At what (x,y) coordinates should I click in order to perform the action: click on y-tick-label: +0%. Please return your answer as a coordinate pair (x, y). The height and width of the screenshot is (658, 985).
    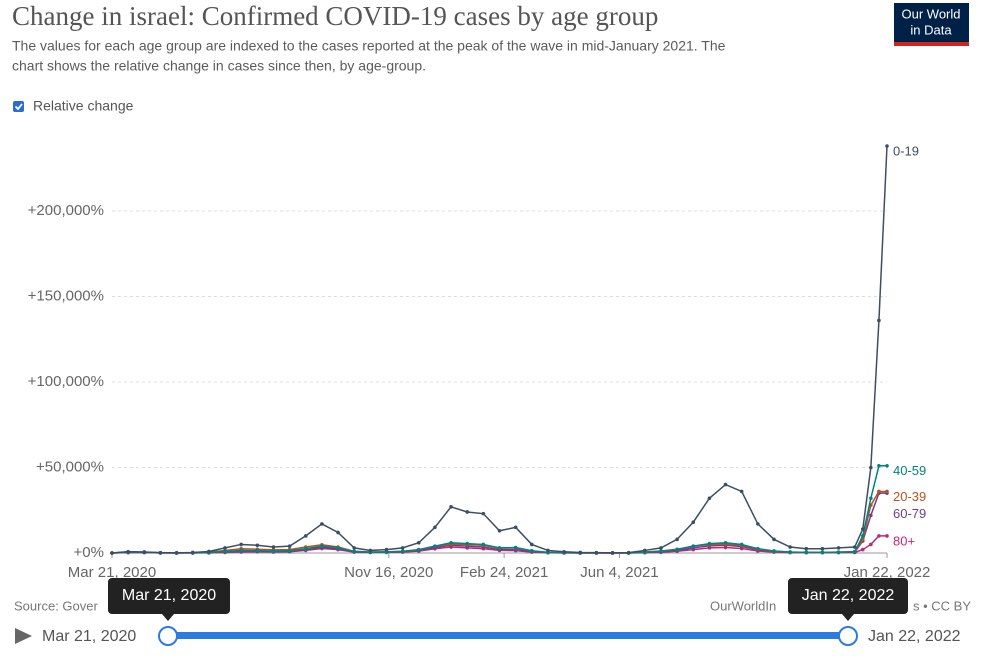
    Looking at the image, I should click on (89, 552).